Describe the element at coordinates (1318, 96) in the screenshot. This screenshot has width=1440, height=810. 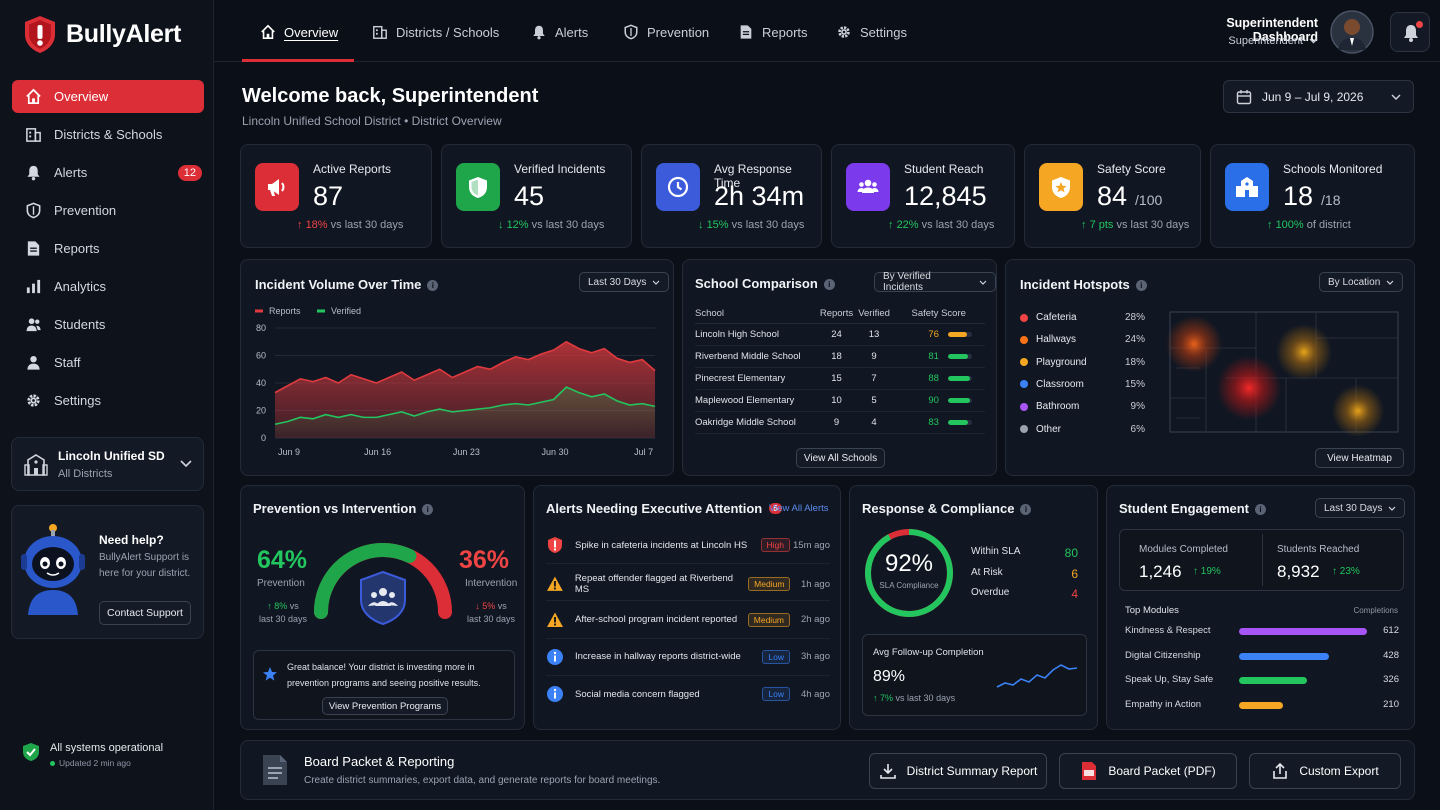
I see `date-range-picker: Jun 9 – Jul 9, 2026` at that location.